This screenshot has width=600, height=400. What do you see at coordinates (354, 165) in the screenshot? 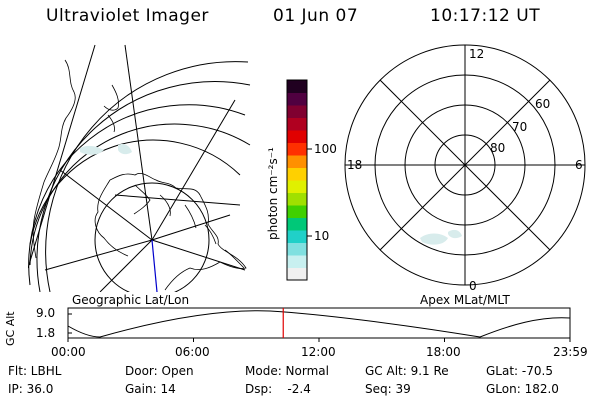
I see `mlt-label-18: 18` at bounding box center [354, 165].